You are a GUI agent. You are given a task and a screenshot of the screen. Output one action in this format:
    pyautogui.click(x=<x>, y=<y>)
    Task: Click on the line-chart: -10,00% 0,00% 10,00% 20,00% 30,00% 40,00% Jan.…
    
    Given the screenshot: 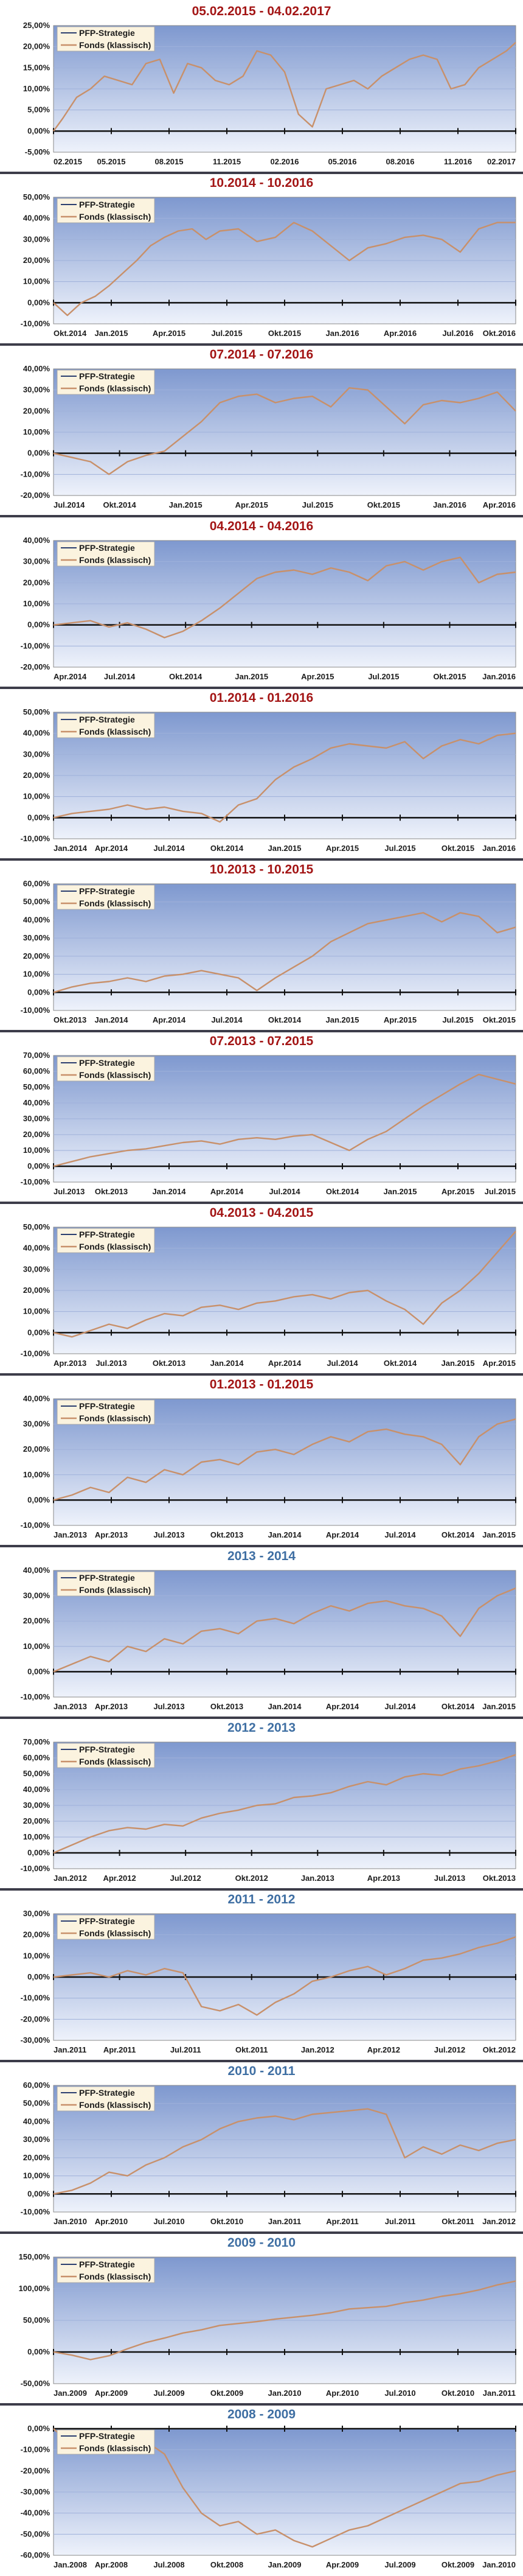 What is the action you would take?
    pyautogui.click(x=261, y=1469)
    